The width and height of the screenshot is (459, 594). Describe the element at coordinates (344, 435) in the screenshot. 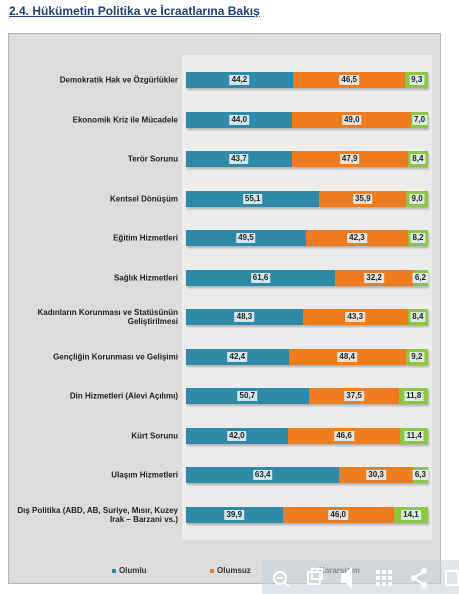

I see `value-label: 46,6` at that location.